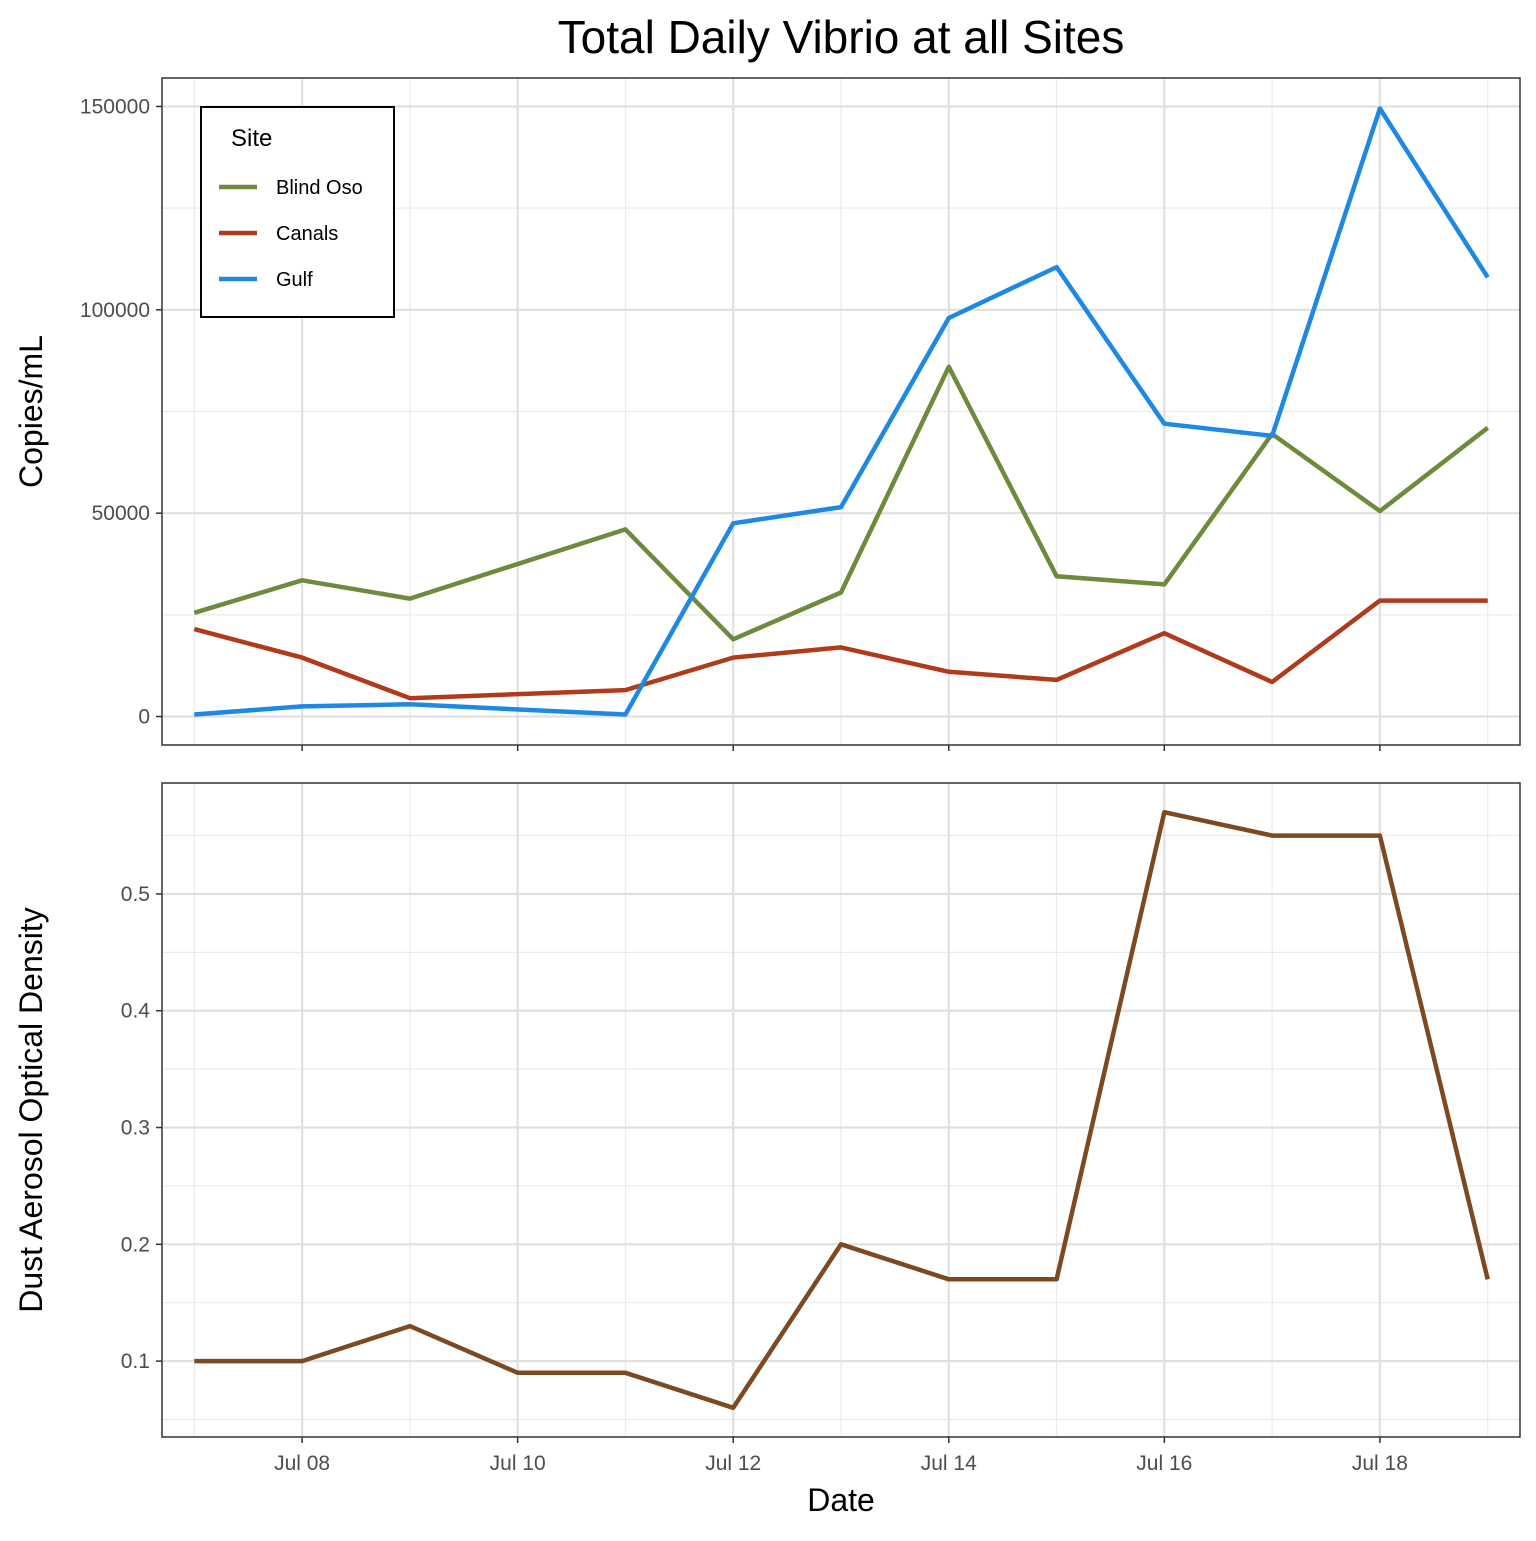 This screenshot has height=1541, width=1536. I want to click on y-tick-label: 0.2, so click(135, 1244).